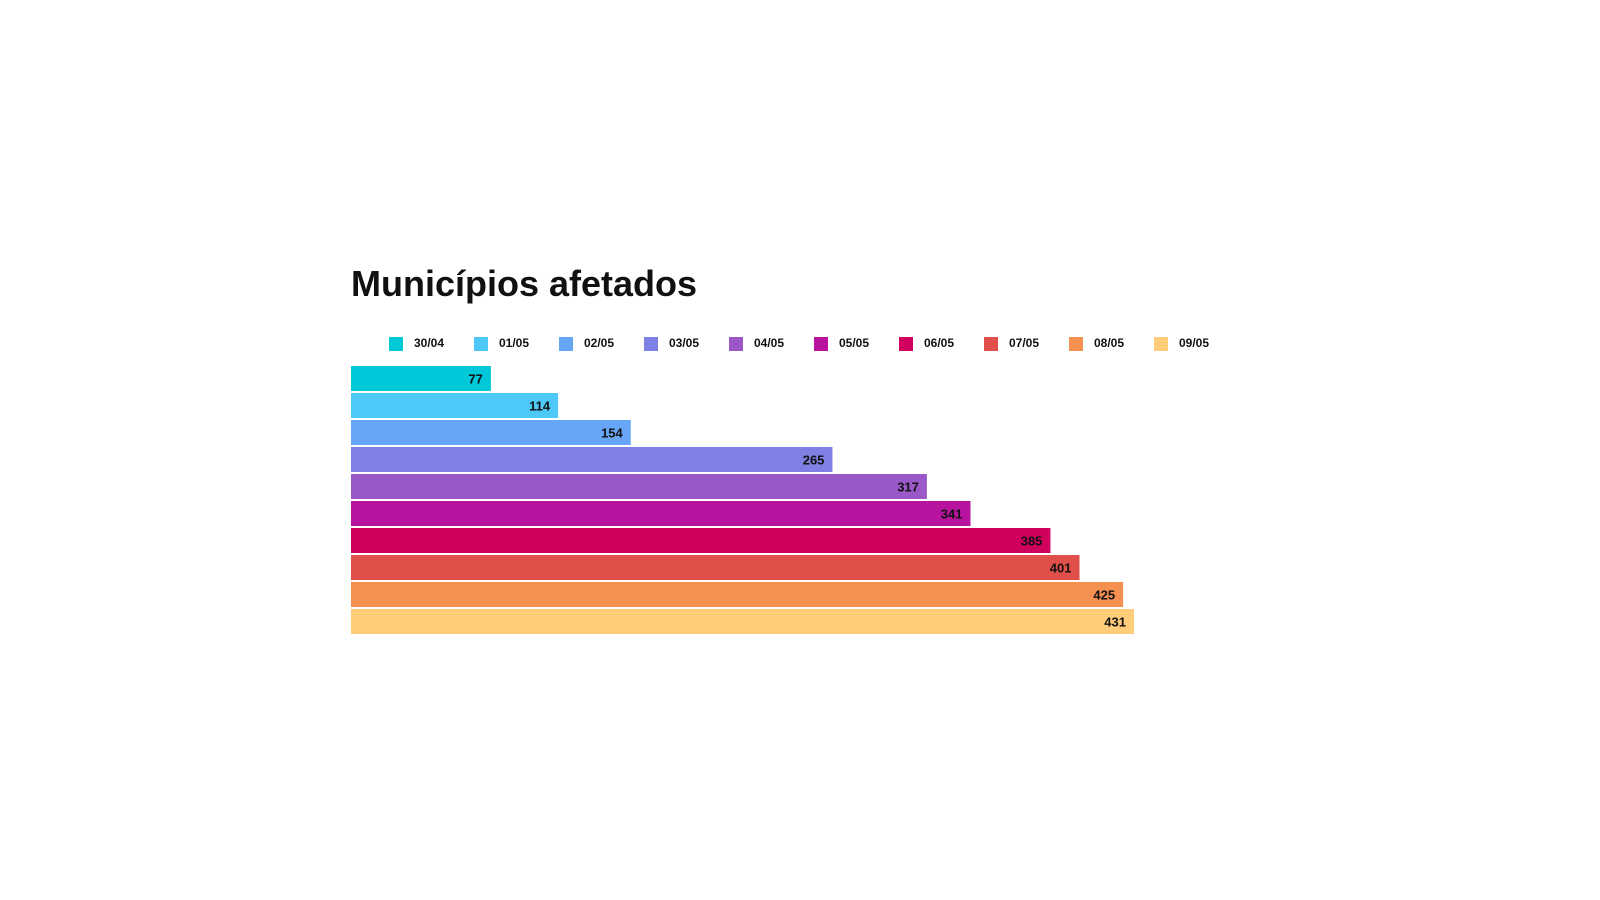 This screenshot has width=1600, height=900. What do you see at coordinates (952, 514) in the screenshot?
I see `bar-value-label: 341` at bounding box center [952, 514].